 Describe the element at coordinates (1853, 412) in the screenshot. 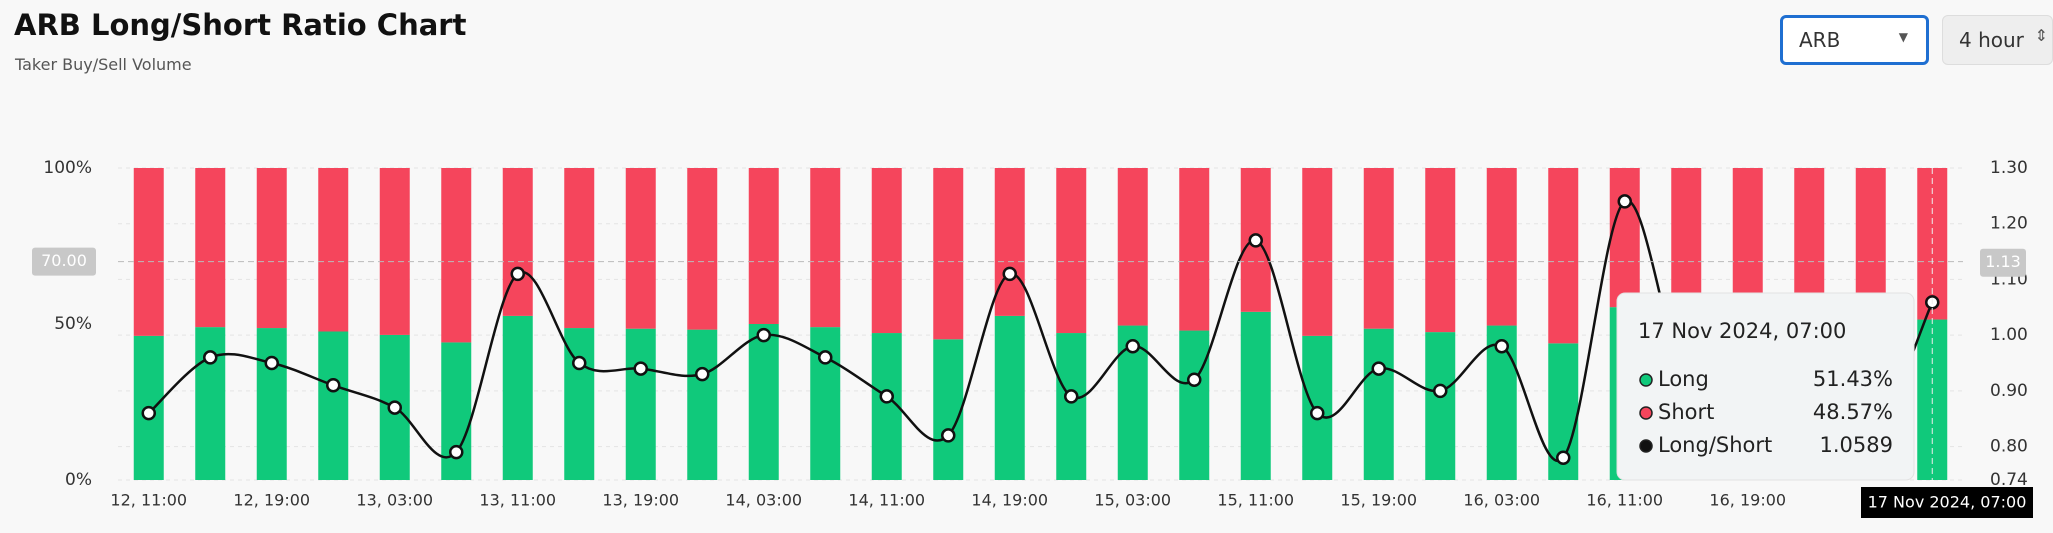

I see `tooltip-value: 48.57%` at that location.